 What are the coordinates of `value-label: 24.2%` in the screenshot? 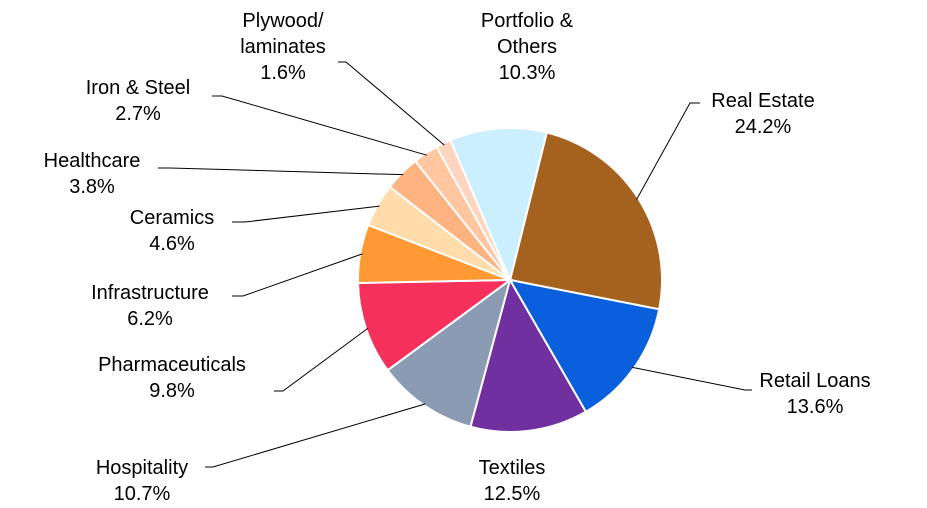 It's located at (763, 127).